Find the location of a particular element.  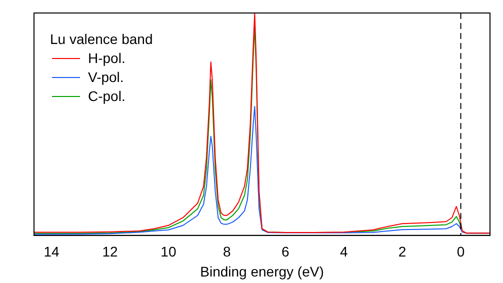

legend-label: V-pol. is located at coordinates (106, 77).